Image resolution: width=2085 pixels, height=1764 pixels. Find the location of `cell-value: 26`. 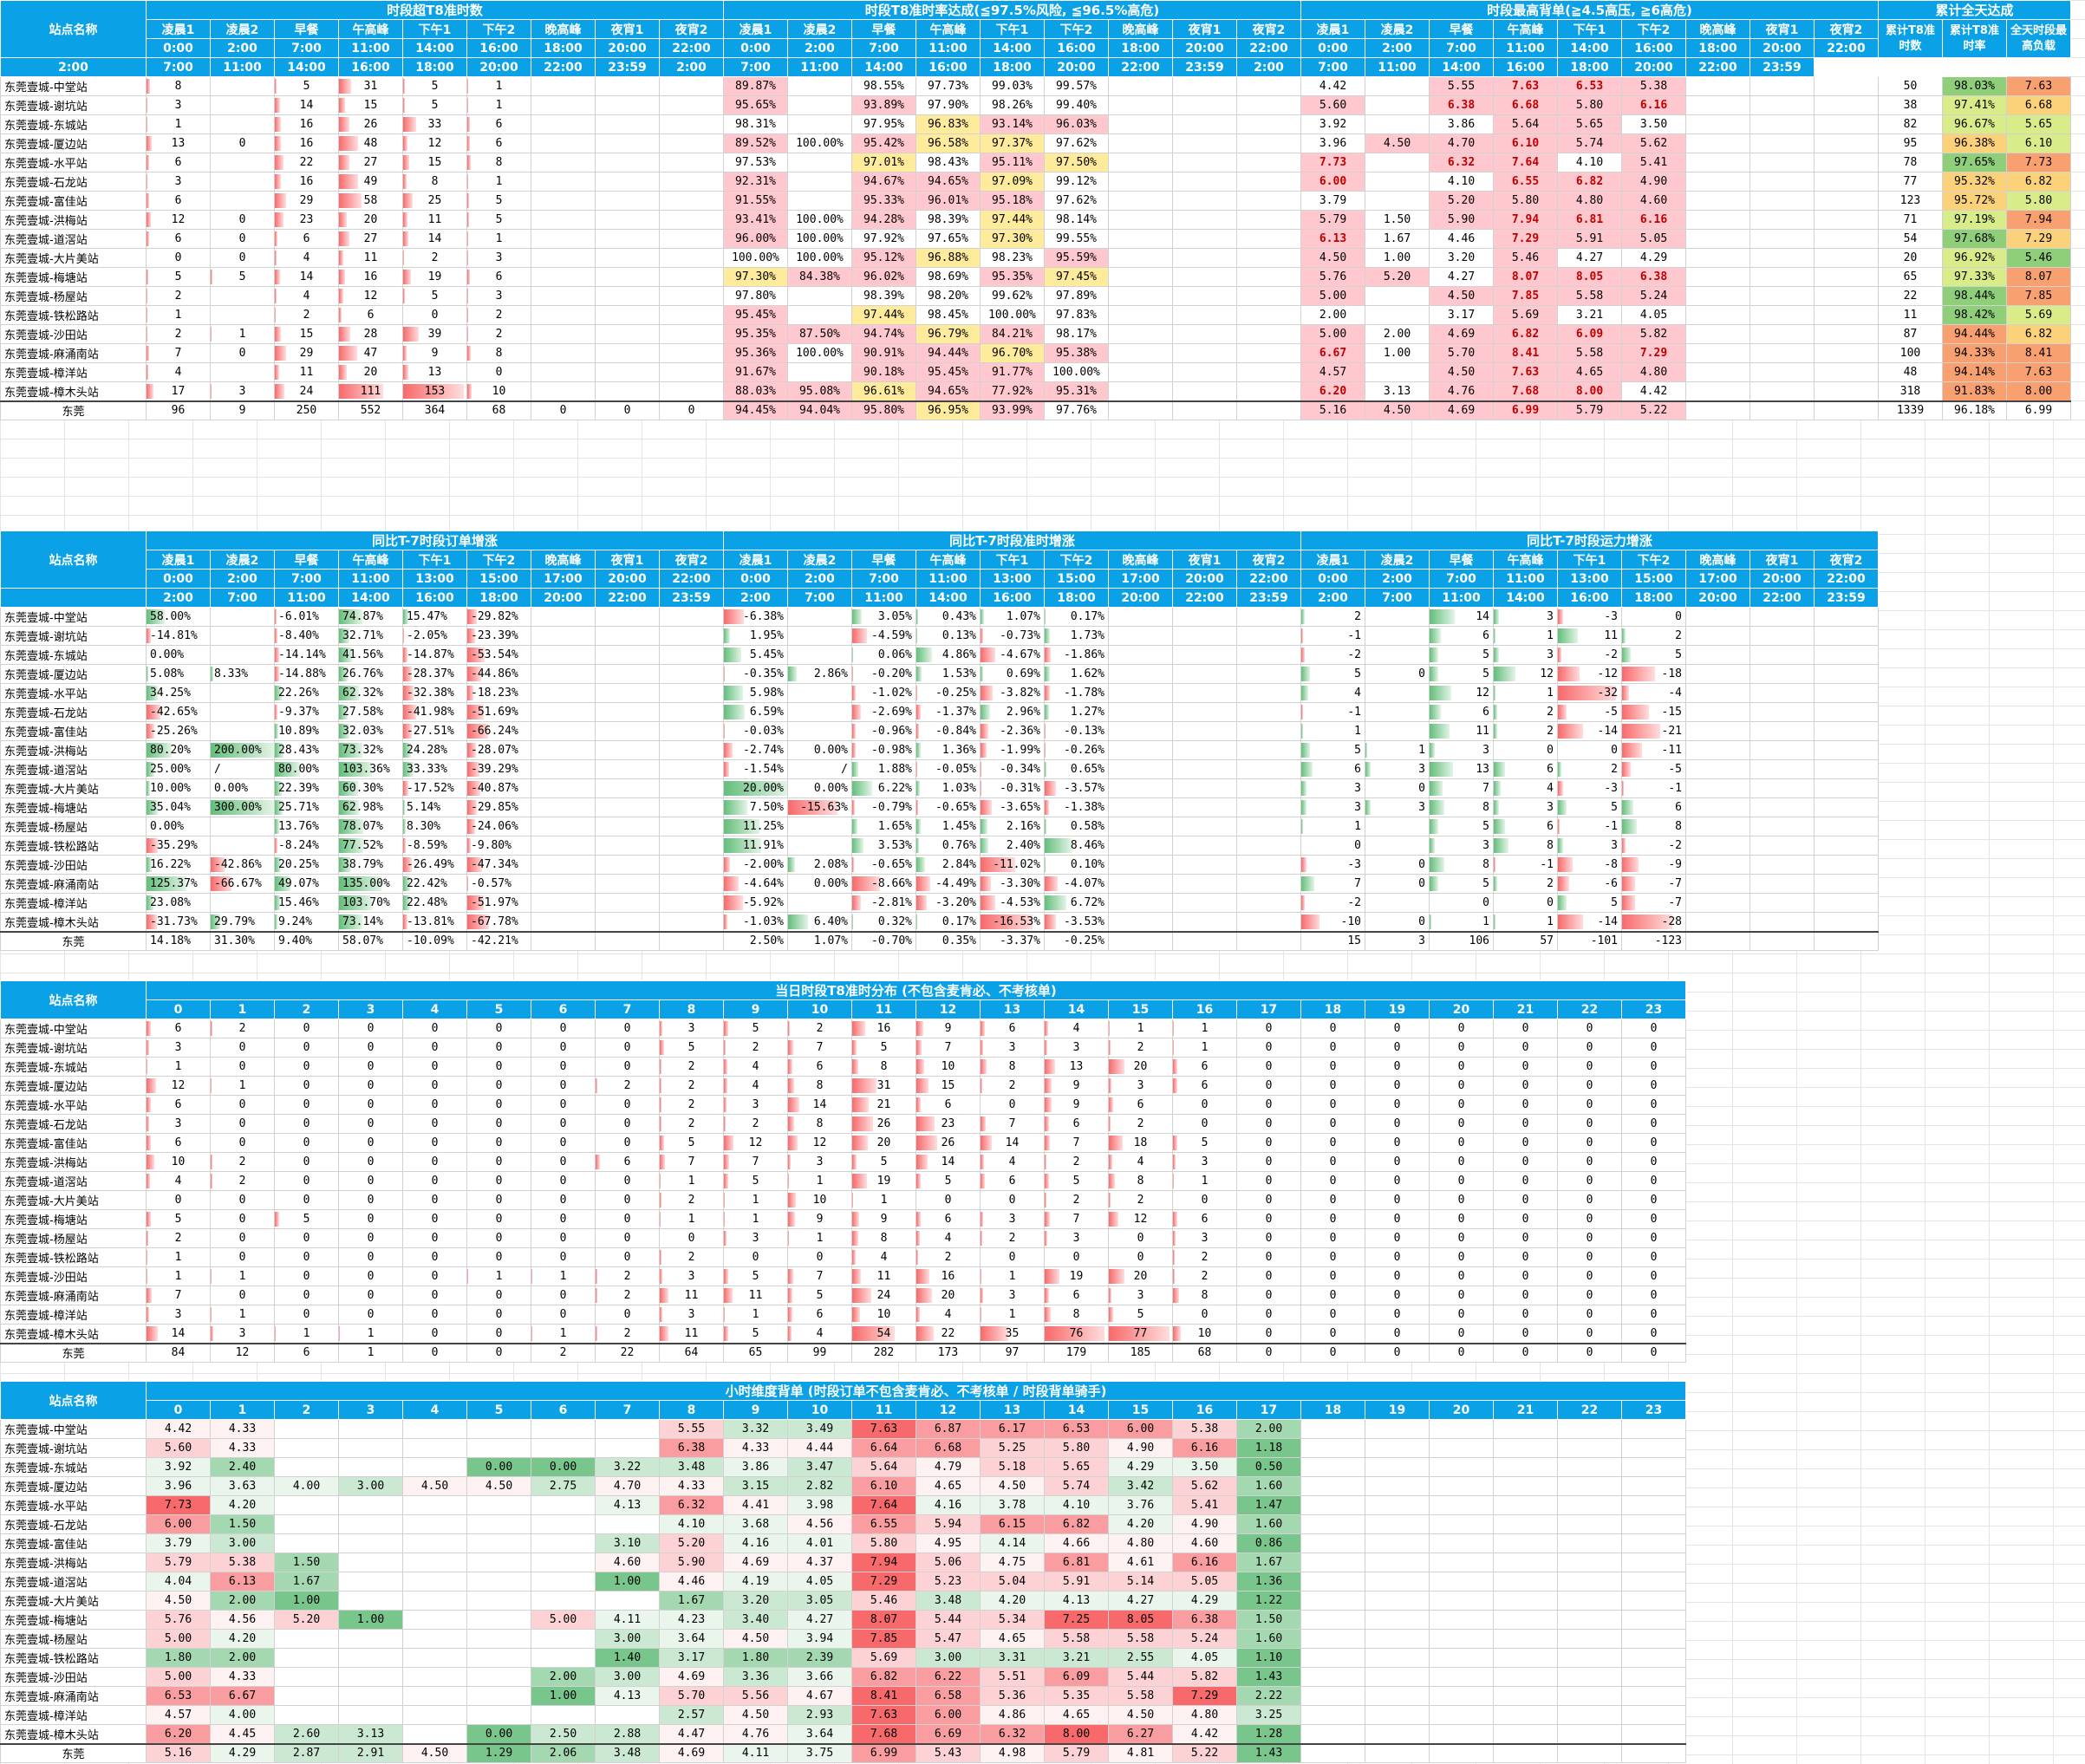

cell-value: 26 is located at coordinates (370, 124).